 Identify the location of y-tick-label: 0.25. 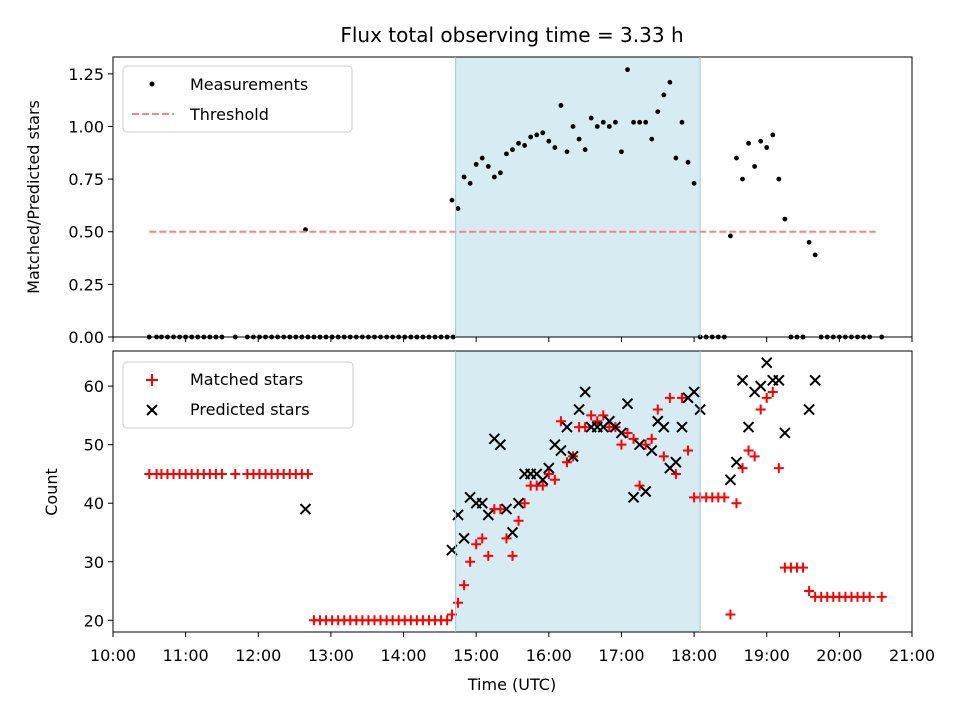
(86, 284).